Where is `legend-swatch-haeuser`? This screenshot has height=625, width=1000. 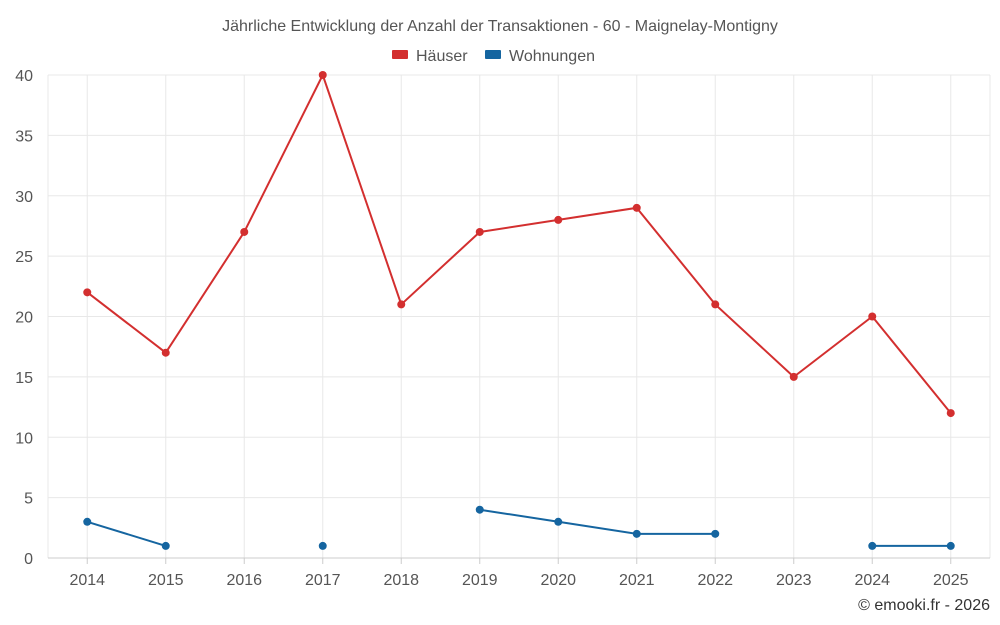
legend-swatch-haeuser is located at coordinates (400, 54).